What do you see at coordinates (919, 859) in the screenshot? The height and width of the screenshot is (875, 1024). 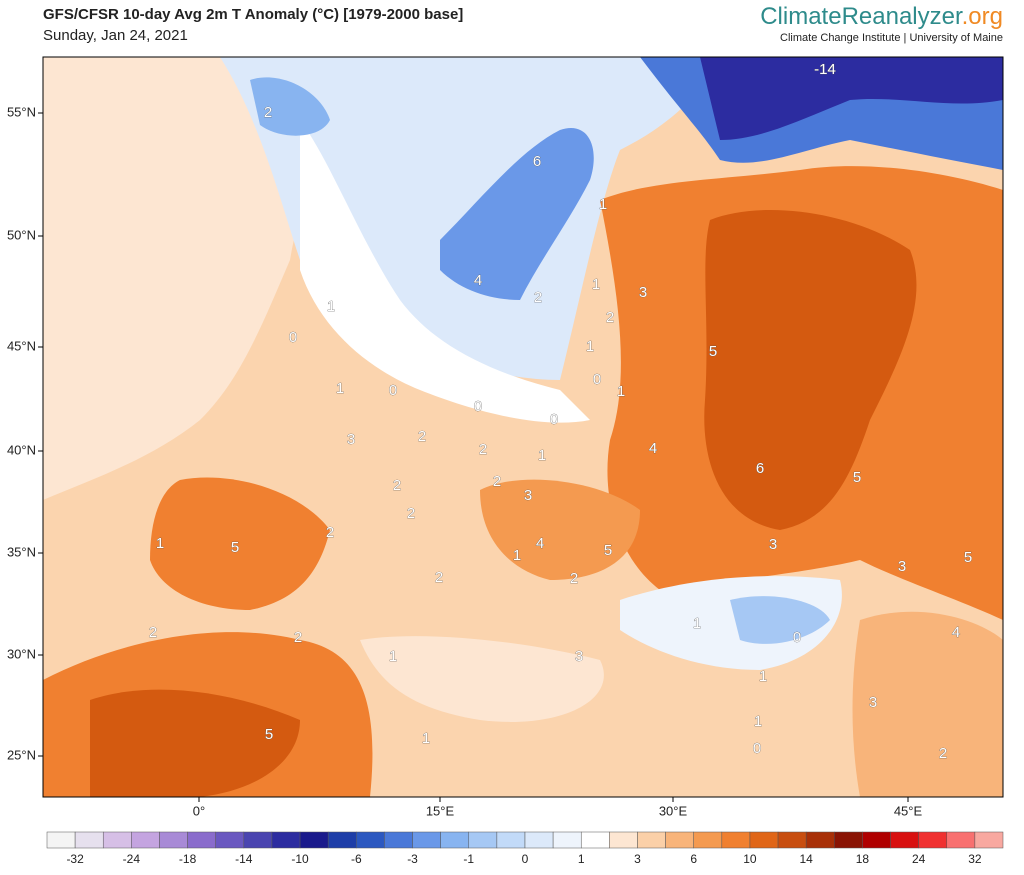 I see `colorbar-label: 24` at bounding box center [919, 859].